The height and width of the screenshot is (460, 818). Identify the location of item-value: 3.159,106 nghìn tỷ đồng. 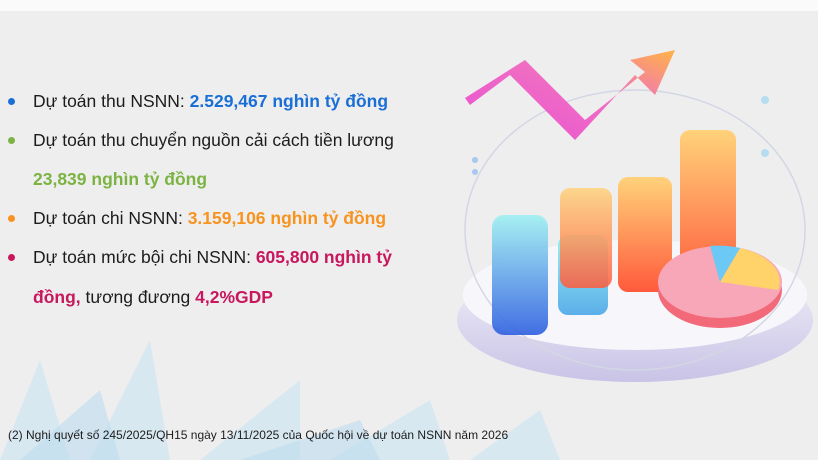
(287, 218).